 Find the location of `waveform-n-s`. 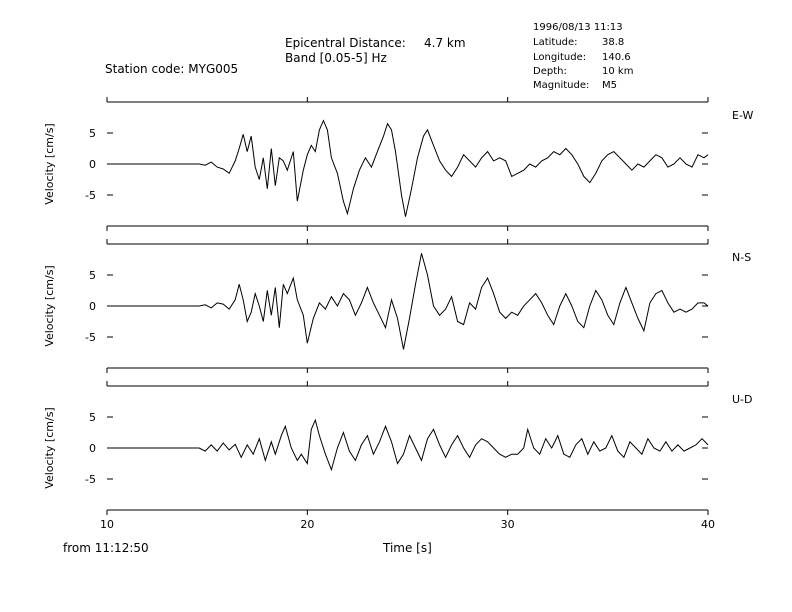

waveform-n-s is located at coordinates (408, 301).